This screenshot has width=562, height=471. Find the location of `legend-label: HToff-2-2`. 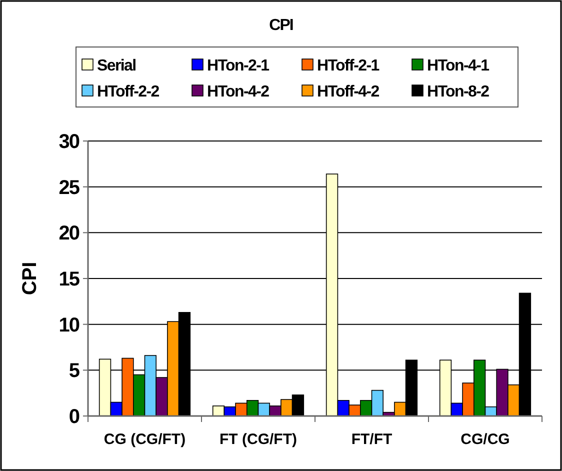

legend-label: HToff-2-2 is located at coordinates (128, 92).